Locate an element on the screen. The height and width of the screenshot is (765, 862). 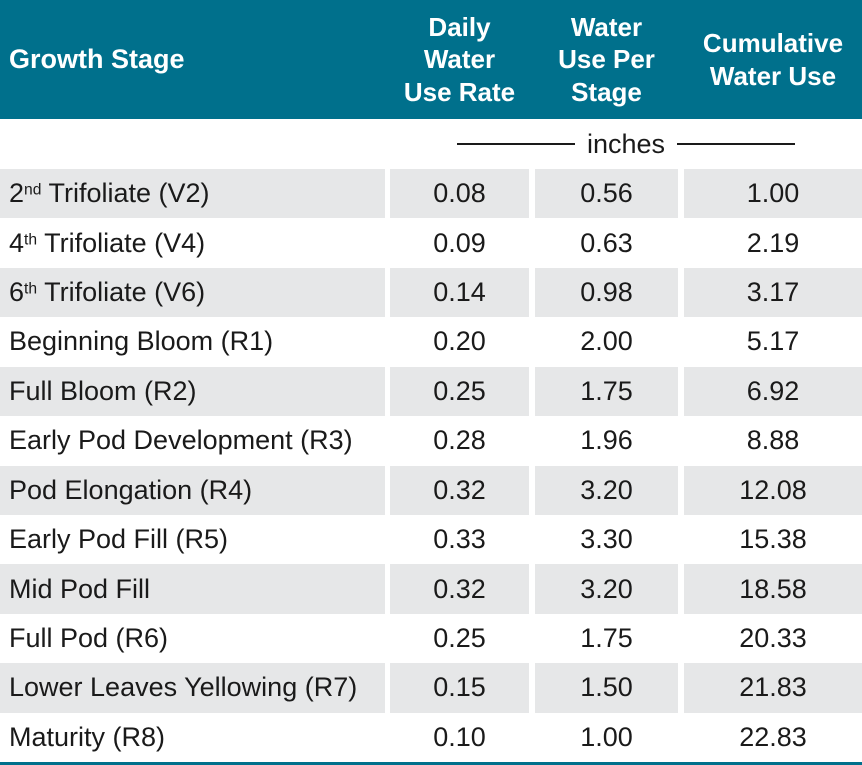
growth-stage-label: Full Bloom (R2) is located at coordinates (103, 390).